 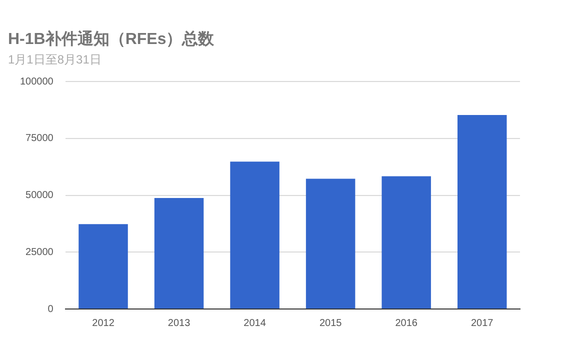 I want to click on y-tick-label: 25000, so click(x=40, y=252).